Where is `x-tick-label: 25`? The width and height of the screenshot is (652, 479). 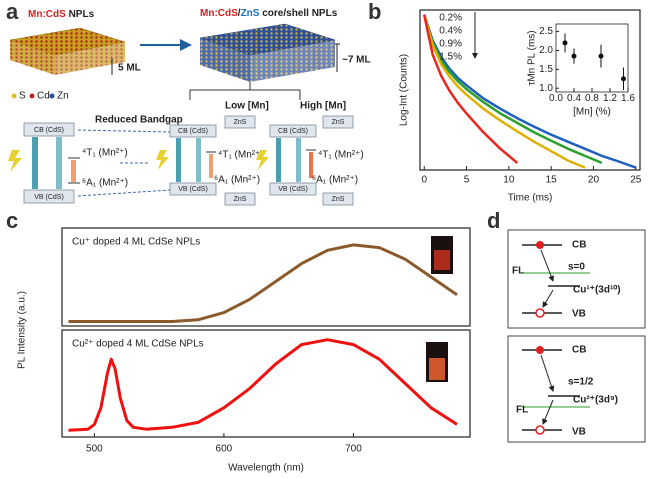
x-tick-label: 25 is located at coordinates (636, 180).